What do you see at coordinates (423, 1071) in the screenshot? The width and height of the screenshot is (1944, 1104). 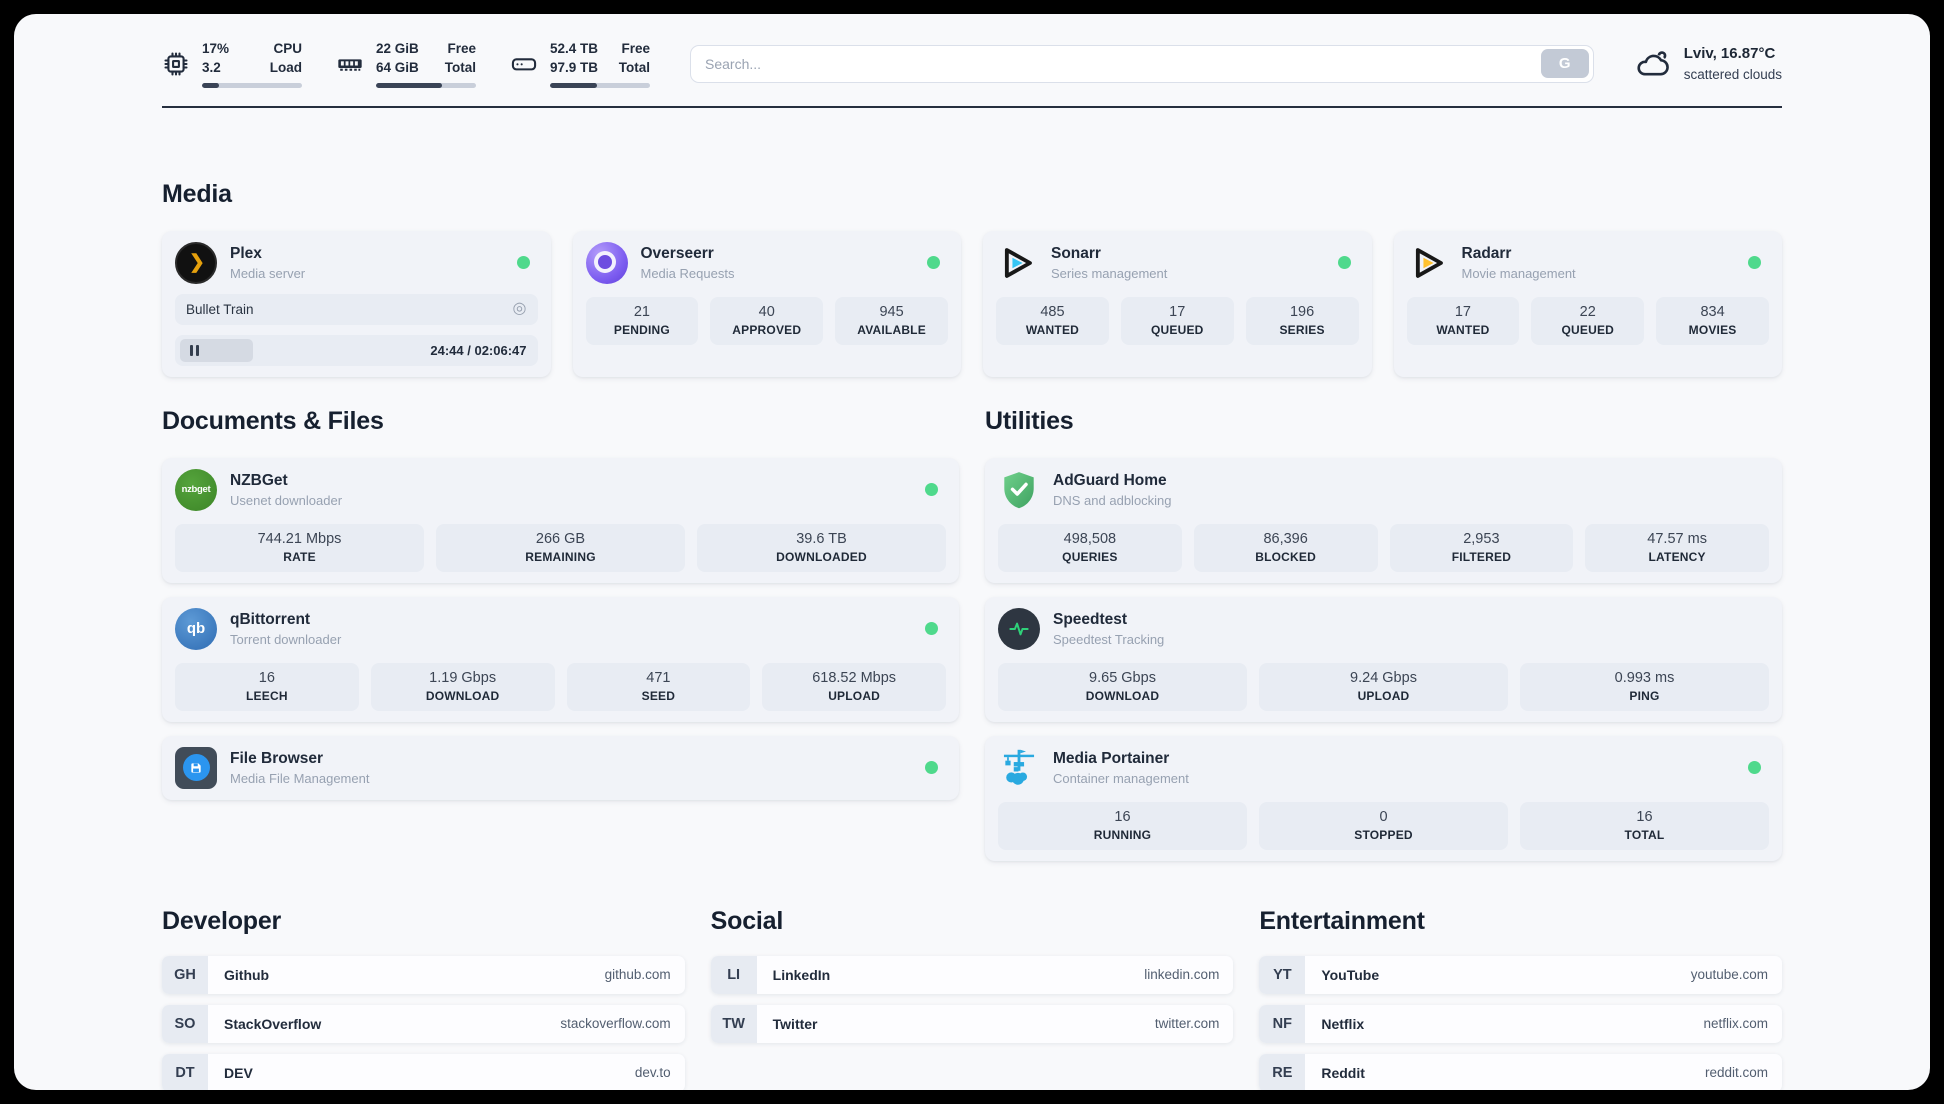 I see `link-dev: DT DEV dev.to` at bounding box center [423, 1071].